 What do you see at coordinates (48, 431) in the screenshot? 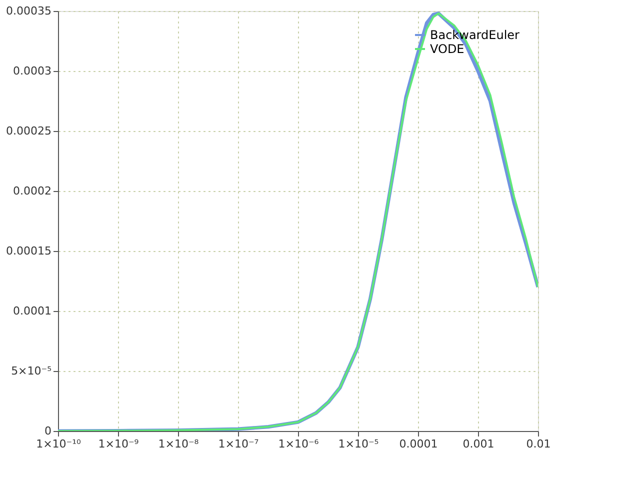
I see `y-tick-label: 0` at bounding box center [48, 431].